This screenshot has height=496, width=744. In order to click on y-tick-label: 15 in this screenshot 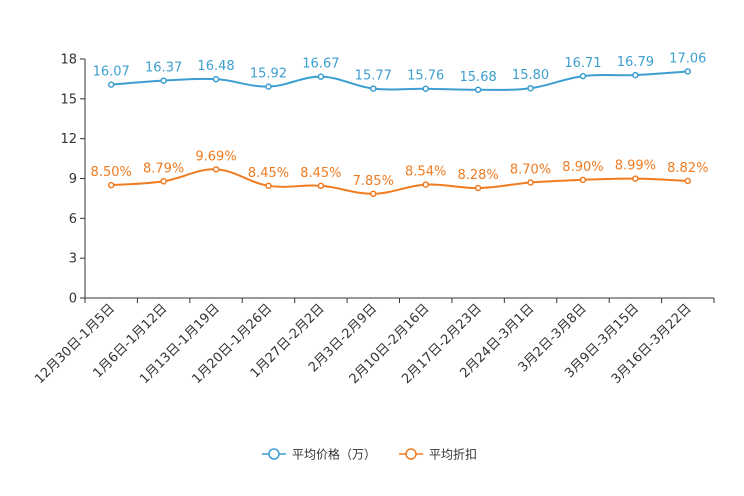, I will do `click(68, 99)`.